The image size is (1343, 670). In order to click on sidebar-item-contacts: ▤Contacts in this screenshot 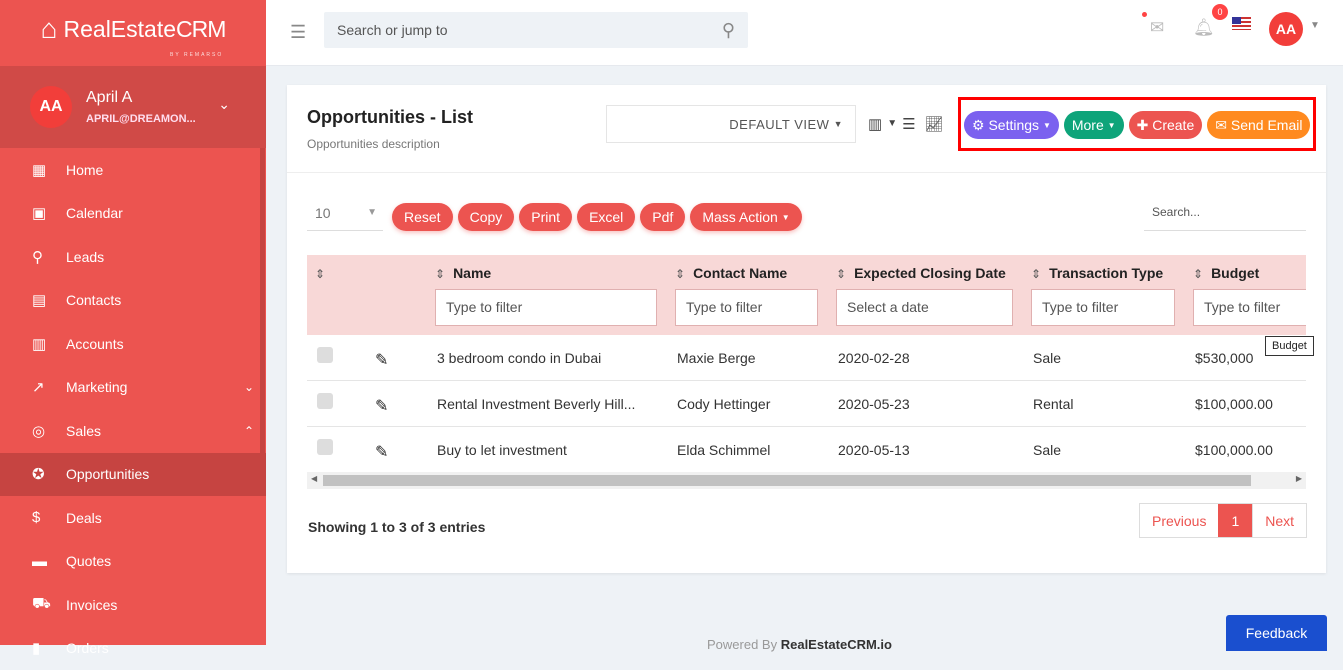, I will do `click(133, 301)`.